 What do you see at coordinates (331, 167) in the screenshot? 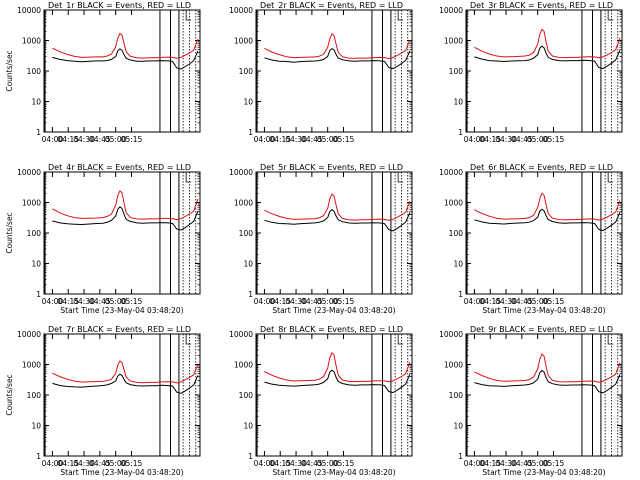
I see `chart-title: Det_5r BLACK = Events, RED = LLD` at bounding box center [331, 167].